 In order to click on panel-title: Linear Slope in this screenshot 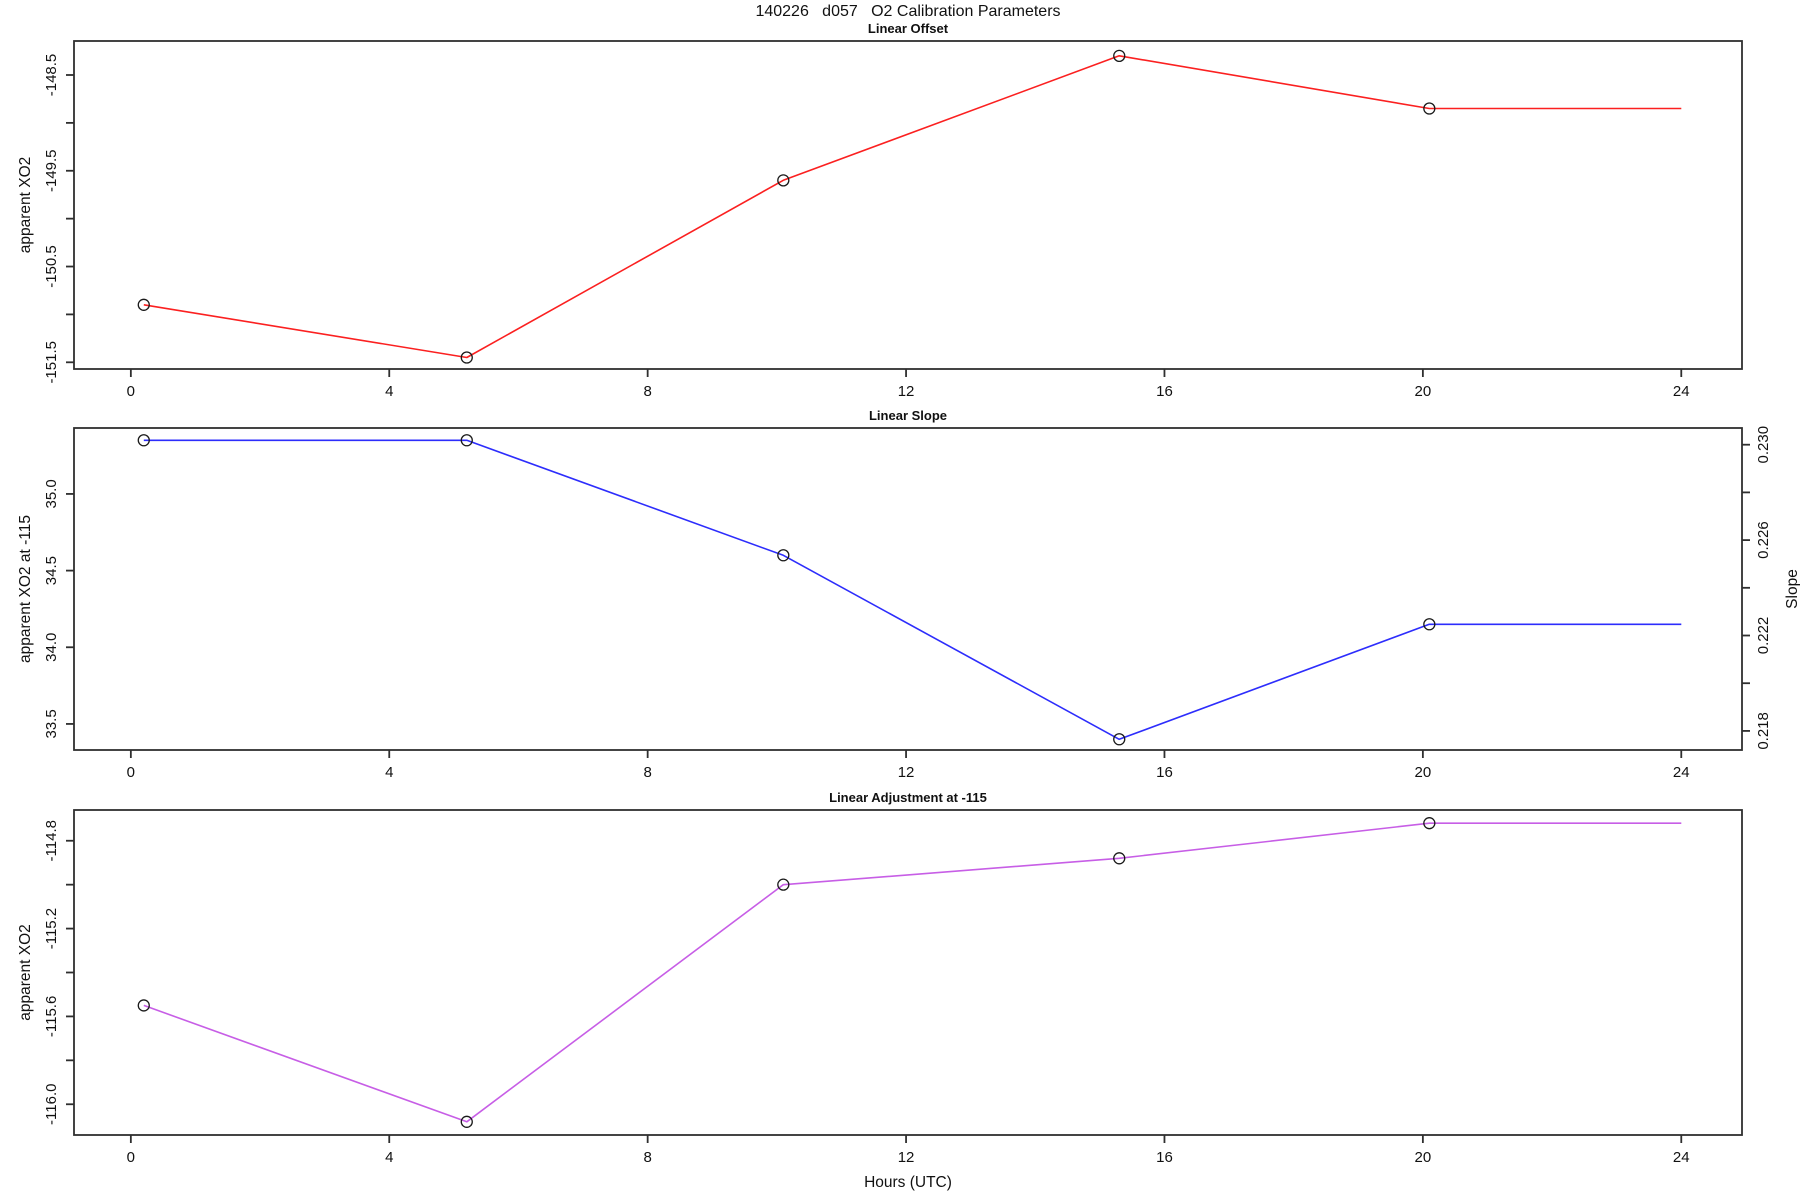, I will do `click(908, 415)`.